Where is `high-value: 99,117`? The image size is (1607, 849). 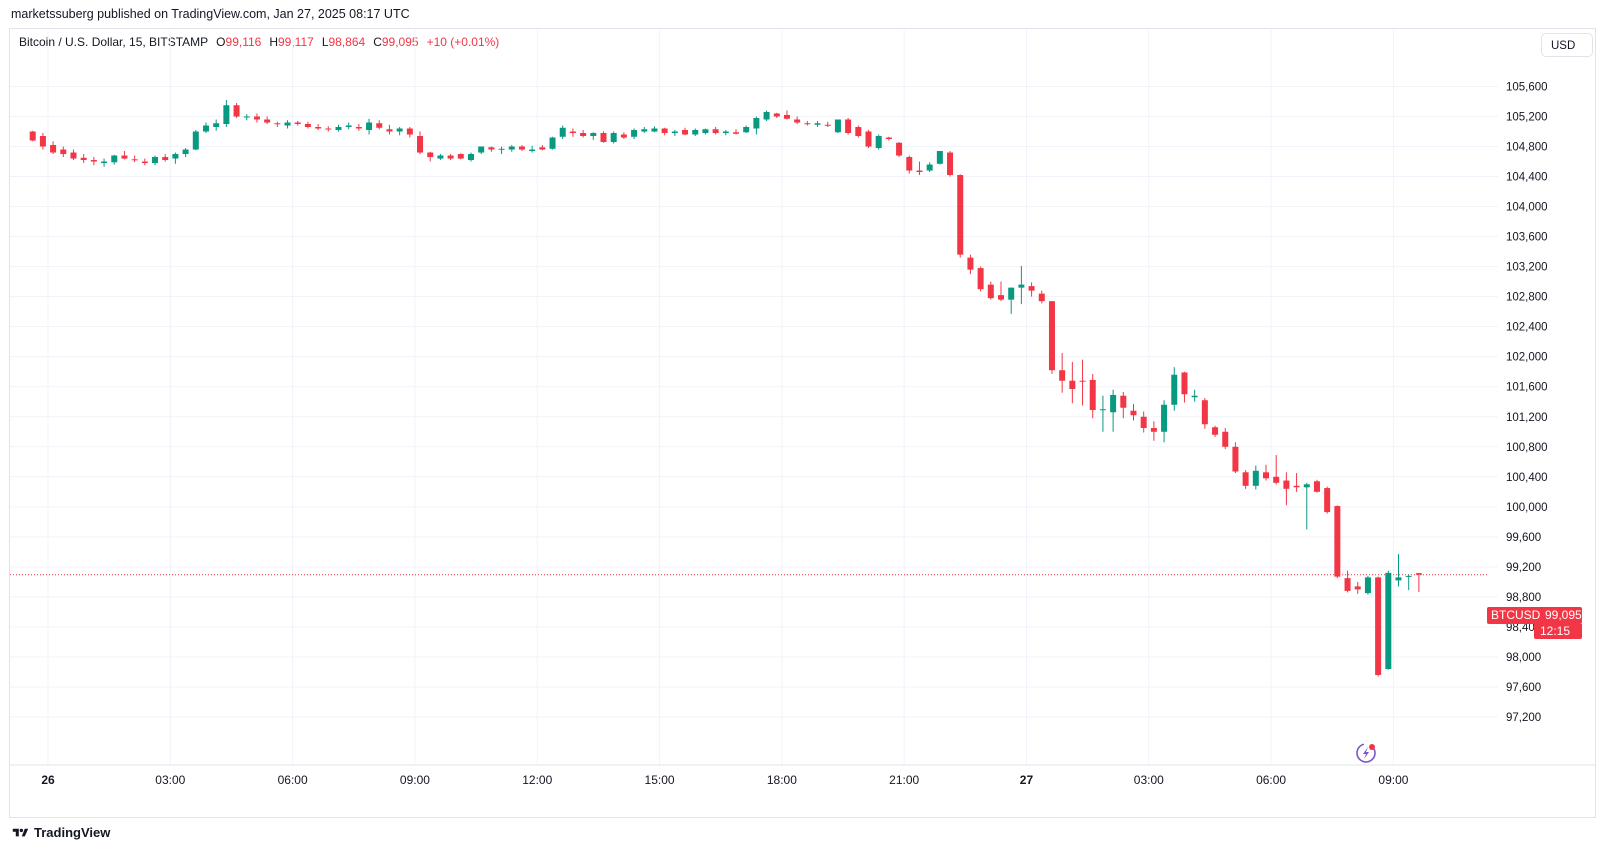 high-value: 99,117 is located at coordinates (296, 42).